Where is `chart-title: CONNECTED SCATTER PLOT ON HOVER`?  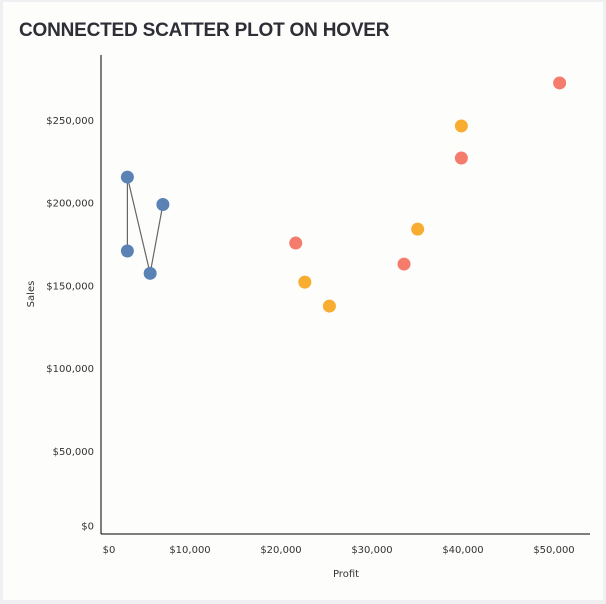 chart-title: CONNECTED SCATTER PLOT ON HOVER is located at coordinates (204, 30).